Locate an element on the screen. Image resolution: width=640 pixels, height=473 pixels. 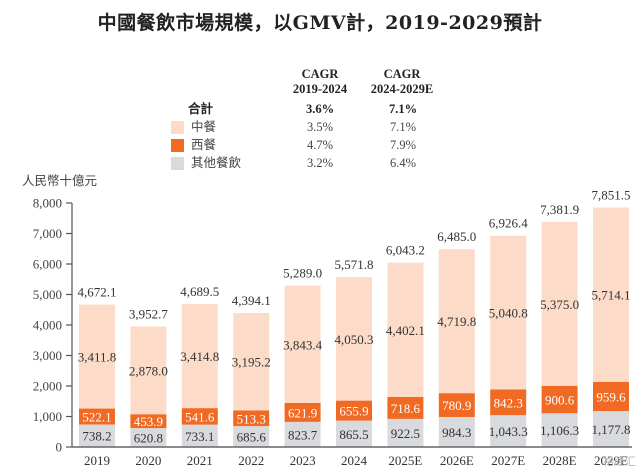
segment-value-label: 900.6 is located at coordinates (560, 400).